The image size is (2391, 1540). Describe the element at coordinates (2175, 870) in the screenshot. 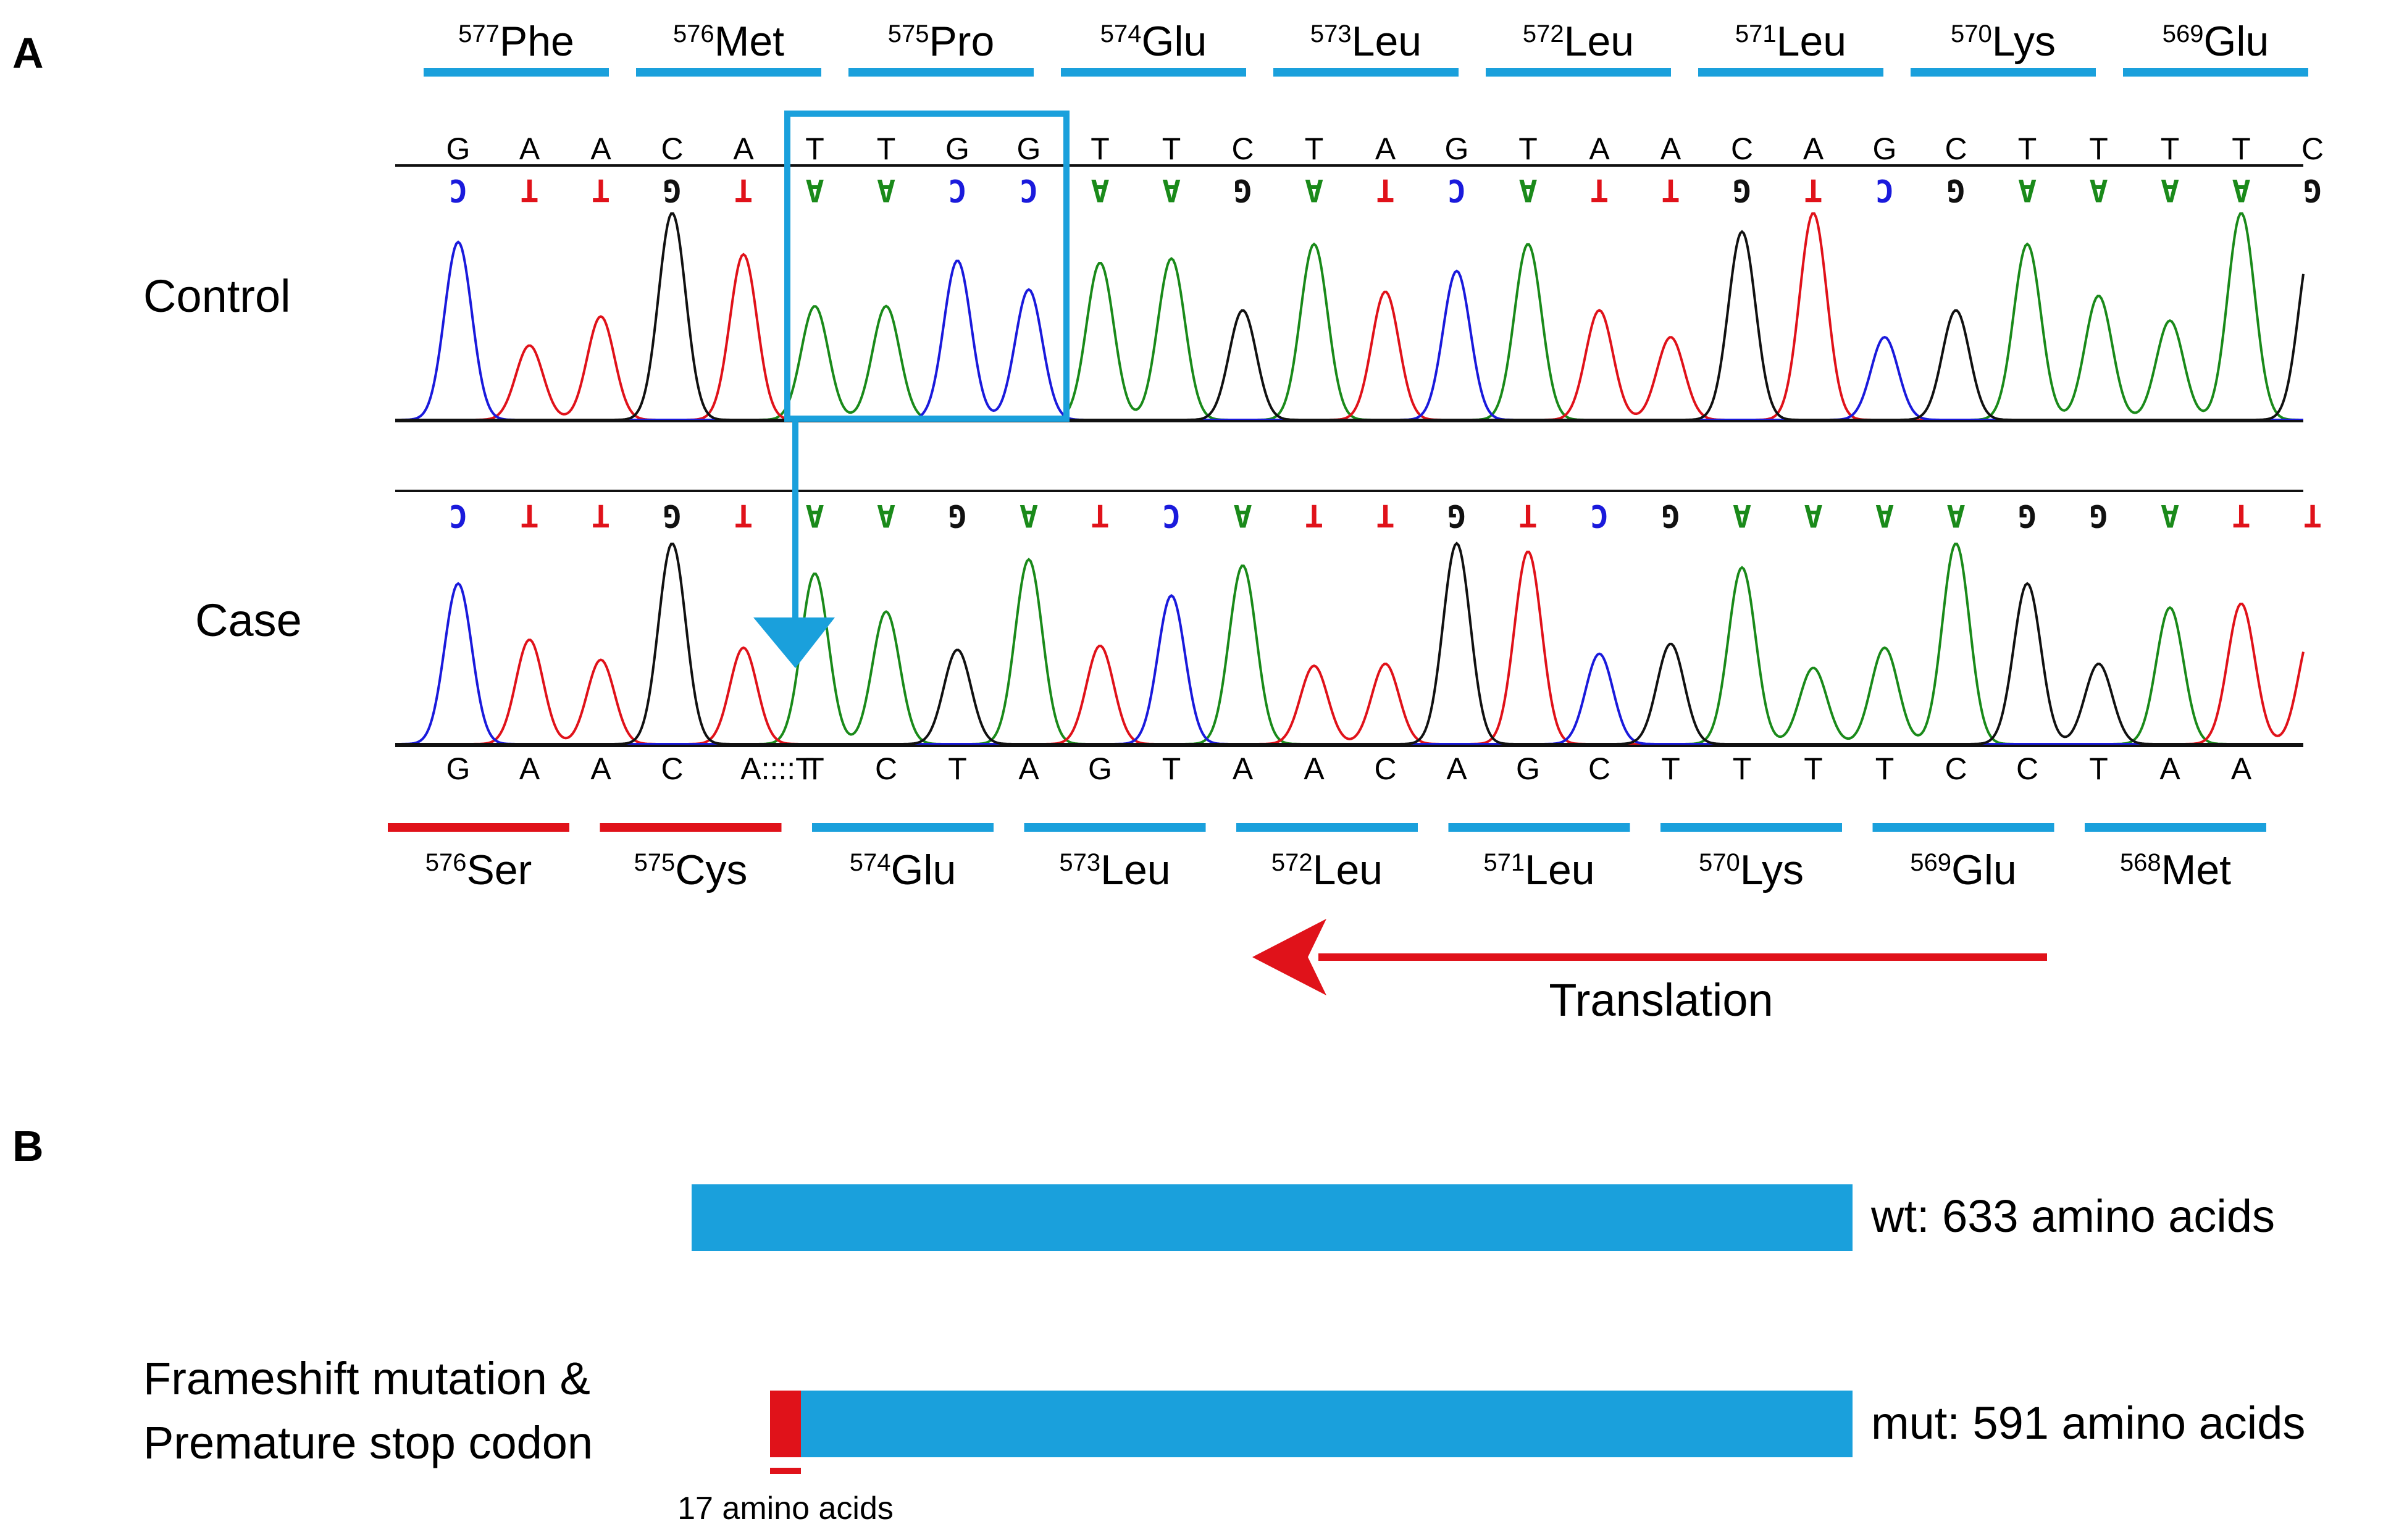

I see `case-codon-label: 568Met` at that location.